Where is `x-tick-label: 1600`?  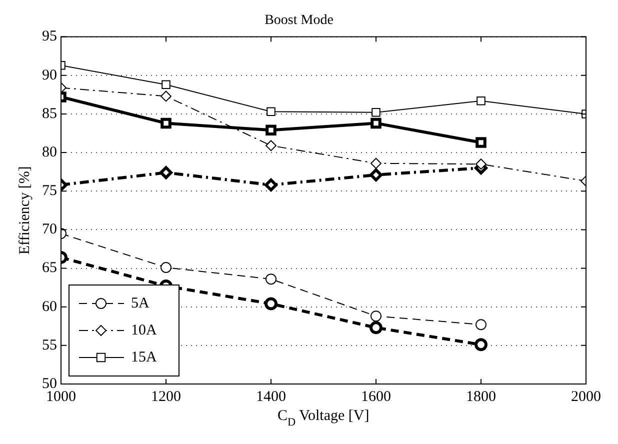
x-tick-label: 1600 is located at coordinates (376, 396).